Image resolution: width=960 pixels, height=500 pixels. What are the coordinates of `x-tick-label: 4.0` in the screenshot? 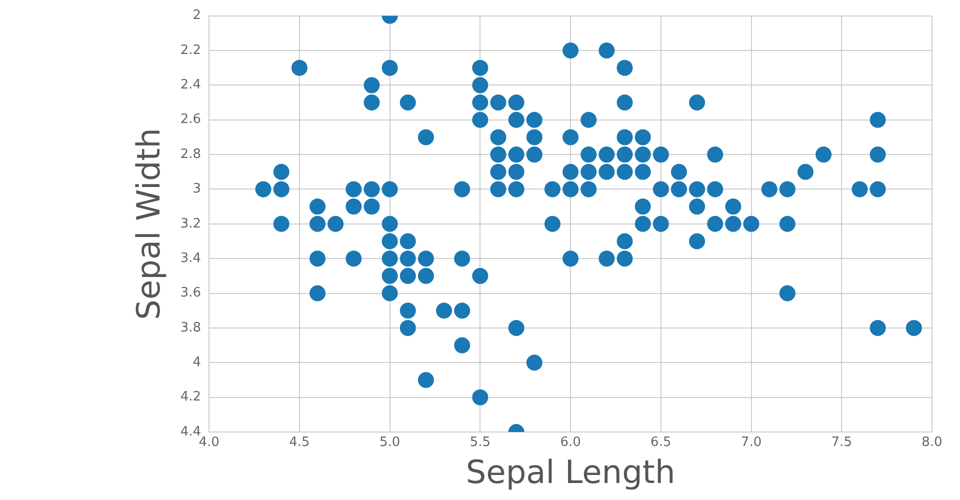 It's located at (209, 442).